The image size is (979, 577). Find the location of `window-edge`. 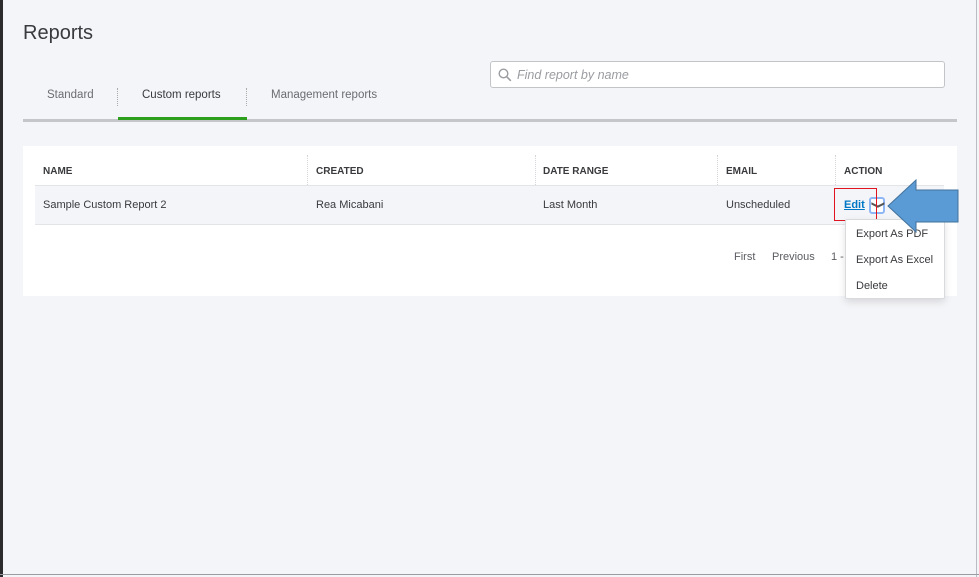

window-edge is located at coordinates (1, 288).